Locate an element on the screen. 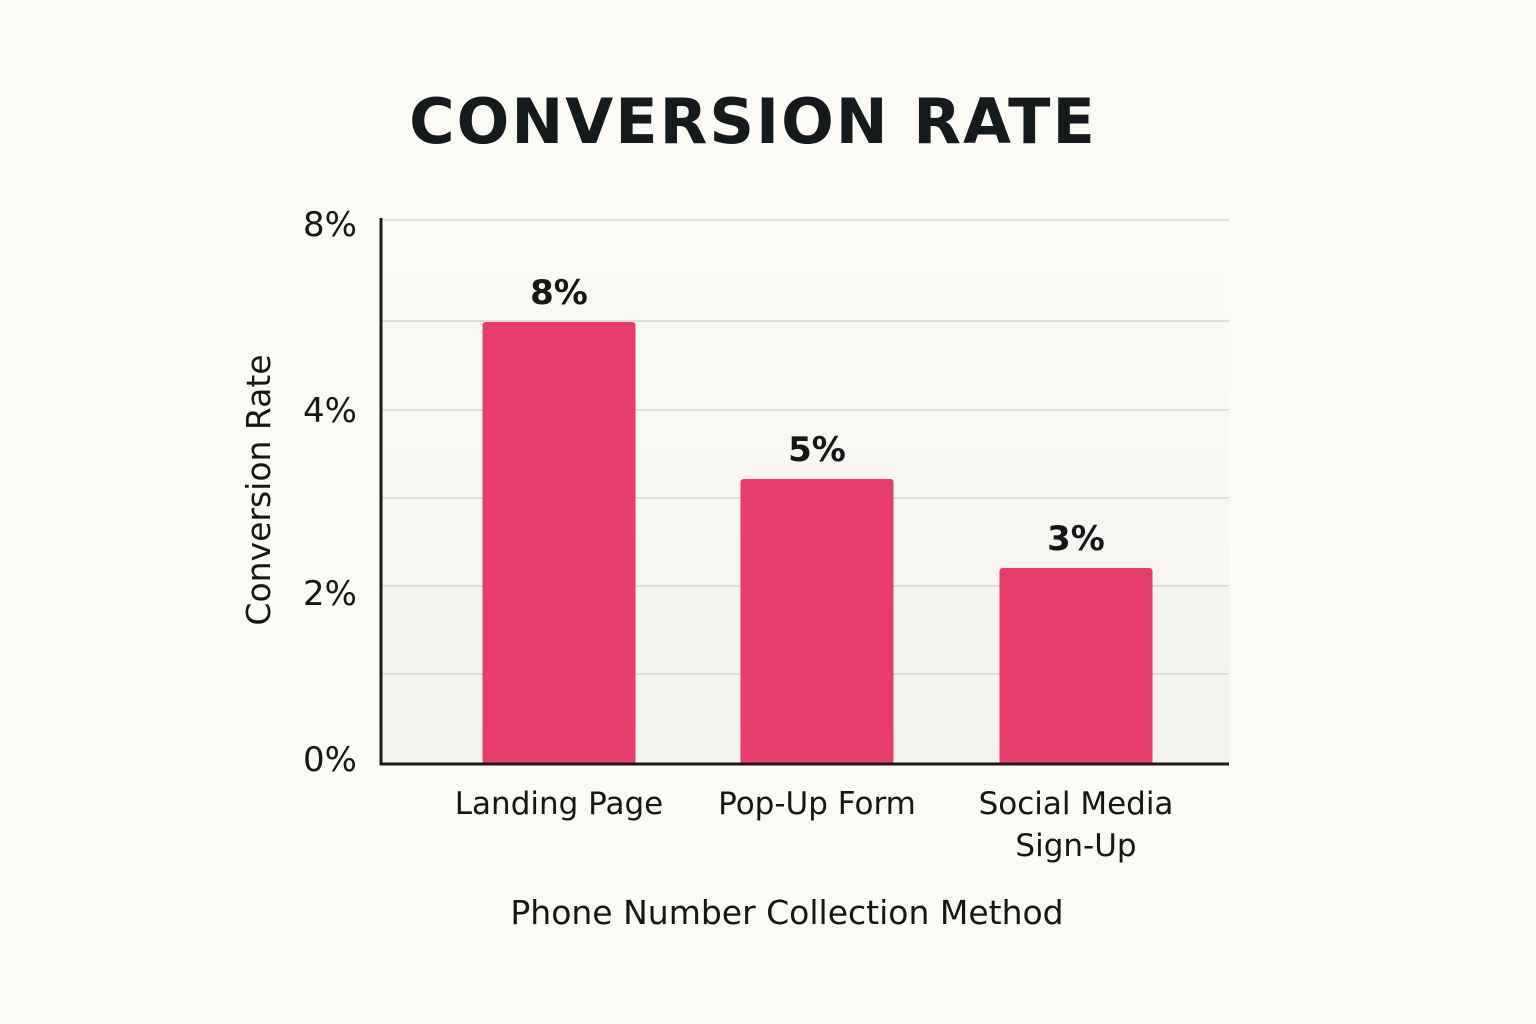  y-tick-labels: 0% 2% 4% 8% is located at coordinates (330, 492).